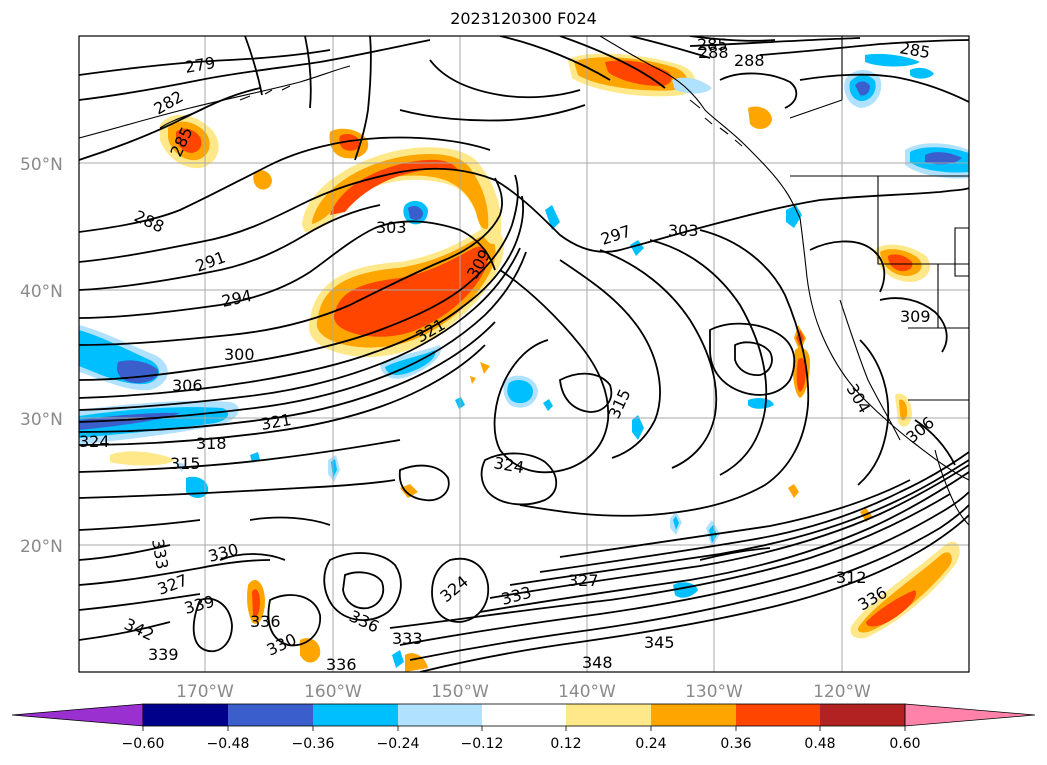  Describe the element at coordinates (407, 638) in the screenshot. I see `contour-label: 333` at that location.